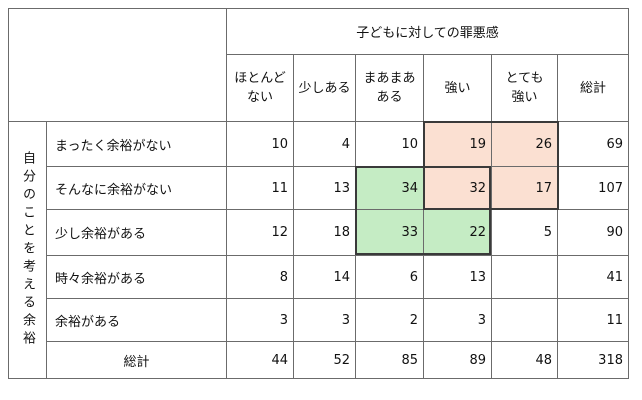  What do you see at coordinates (593, 233) in the screenshot?
I see `table-cell-total: 90` at bounding box center [593, 233].